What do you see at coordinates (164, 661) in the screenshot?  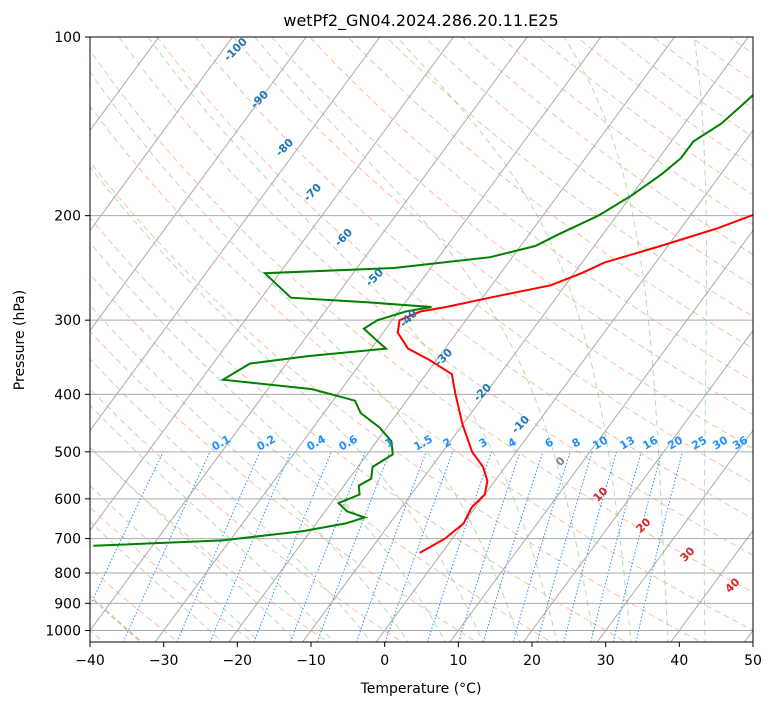 I see `x-tick-label: −30` at bounding box center [164, 661].